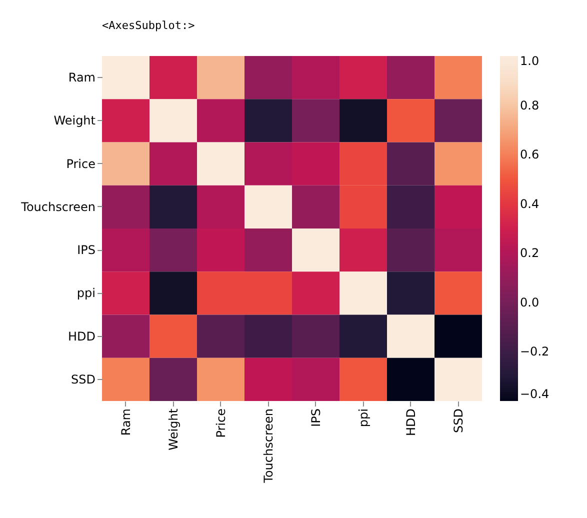 This screenshot has width=587, height=518. What do you see at coordinates (530, 105) in the screenshot?
I see `color-bar-label: 0.8` at bounding box center [530, 105].